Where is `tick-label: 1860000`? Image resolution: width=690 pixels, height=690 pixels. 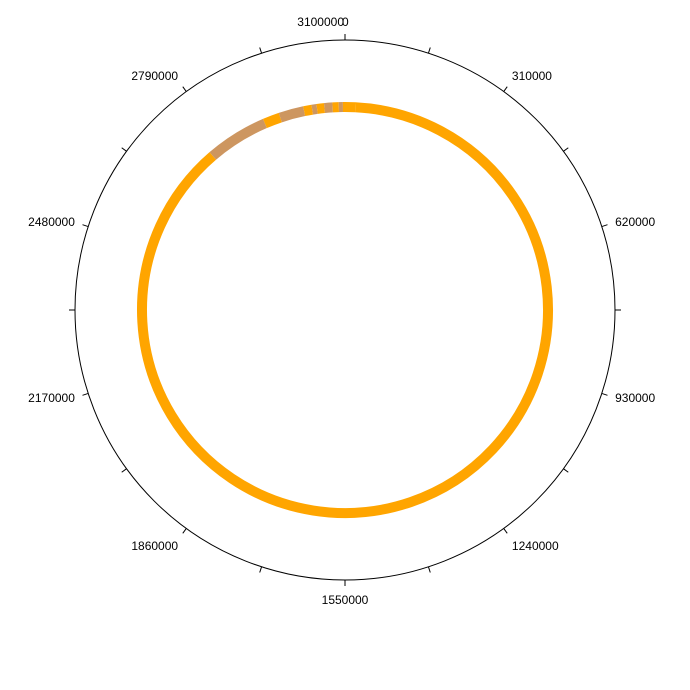
tick-label: 1860000 is located at coordinates (154, 546).